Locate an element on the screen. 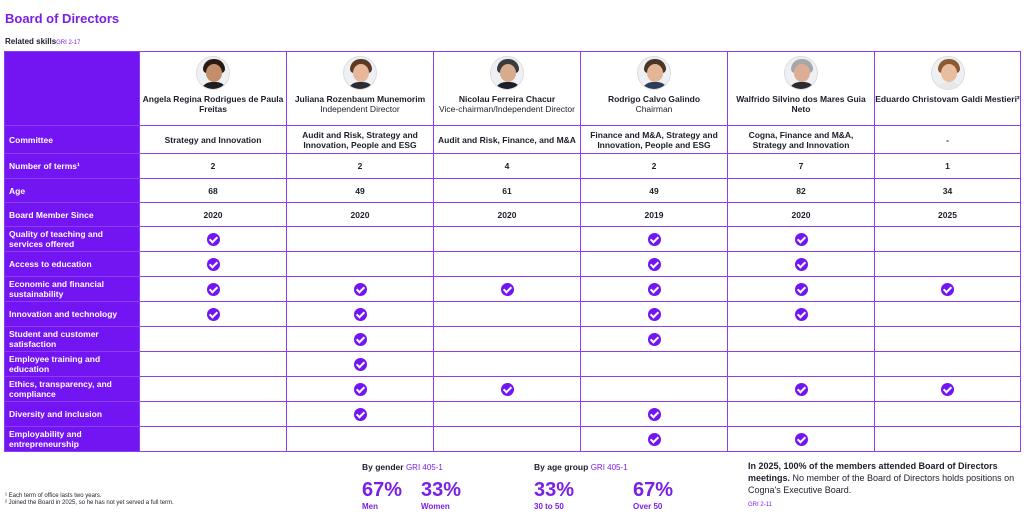 The height and width of the screenshot is (515, 1024). row-skill-4: Innovation and technology is located at coordinates (512, 314).